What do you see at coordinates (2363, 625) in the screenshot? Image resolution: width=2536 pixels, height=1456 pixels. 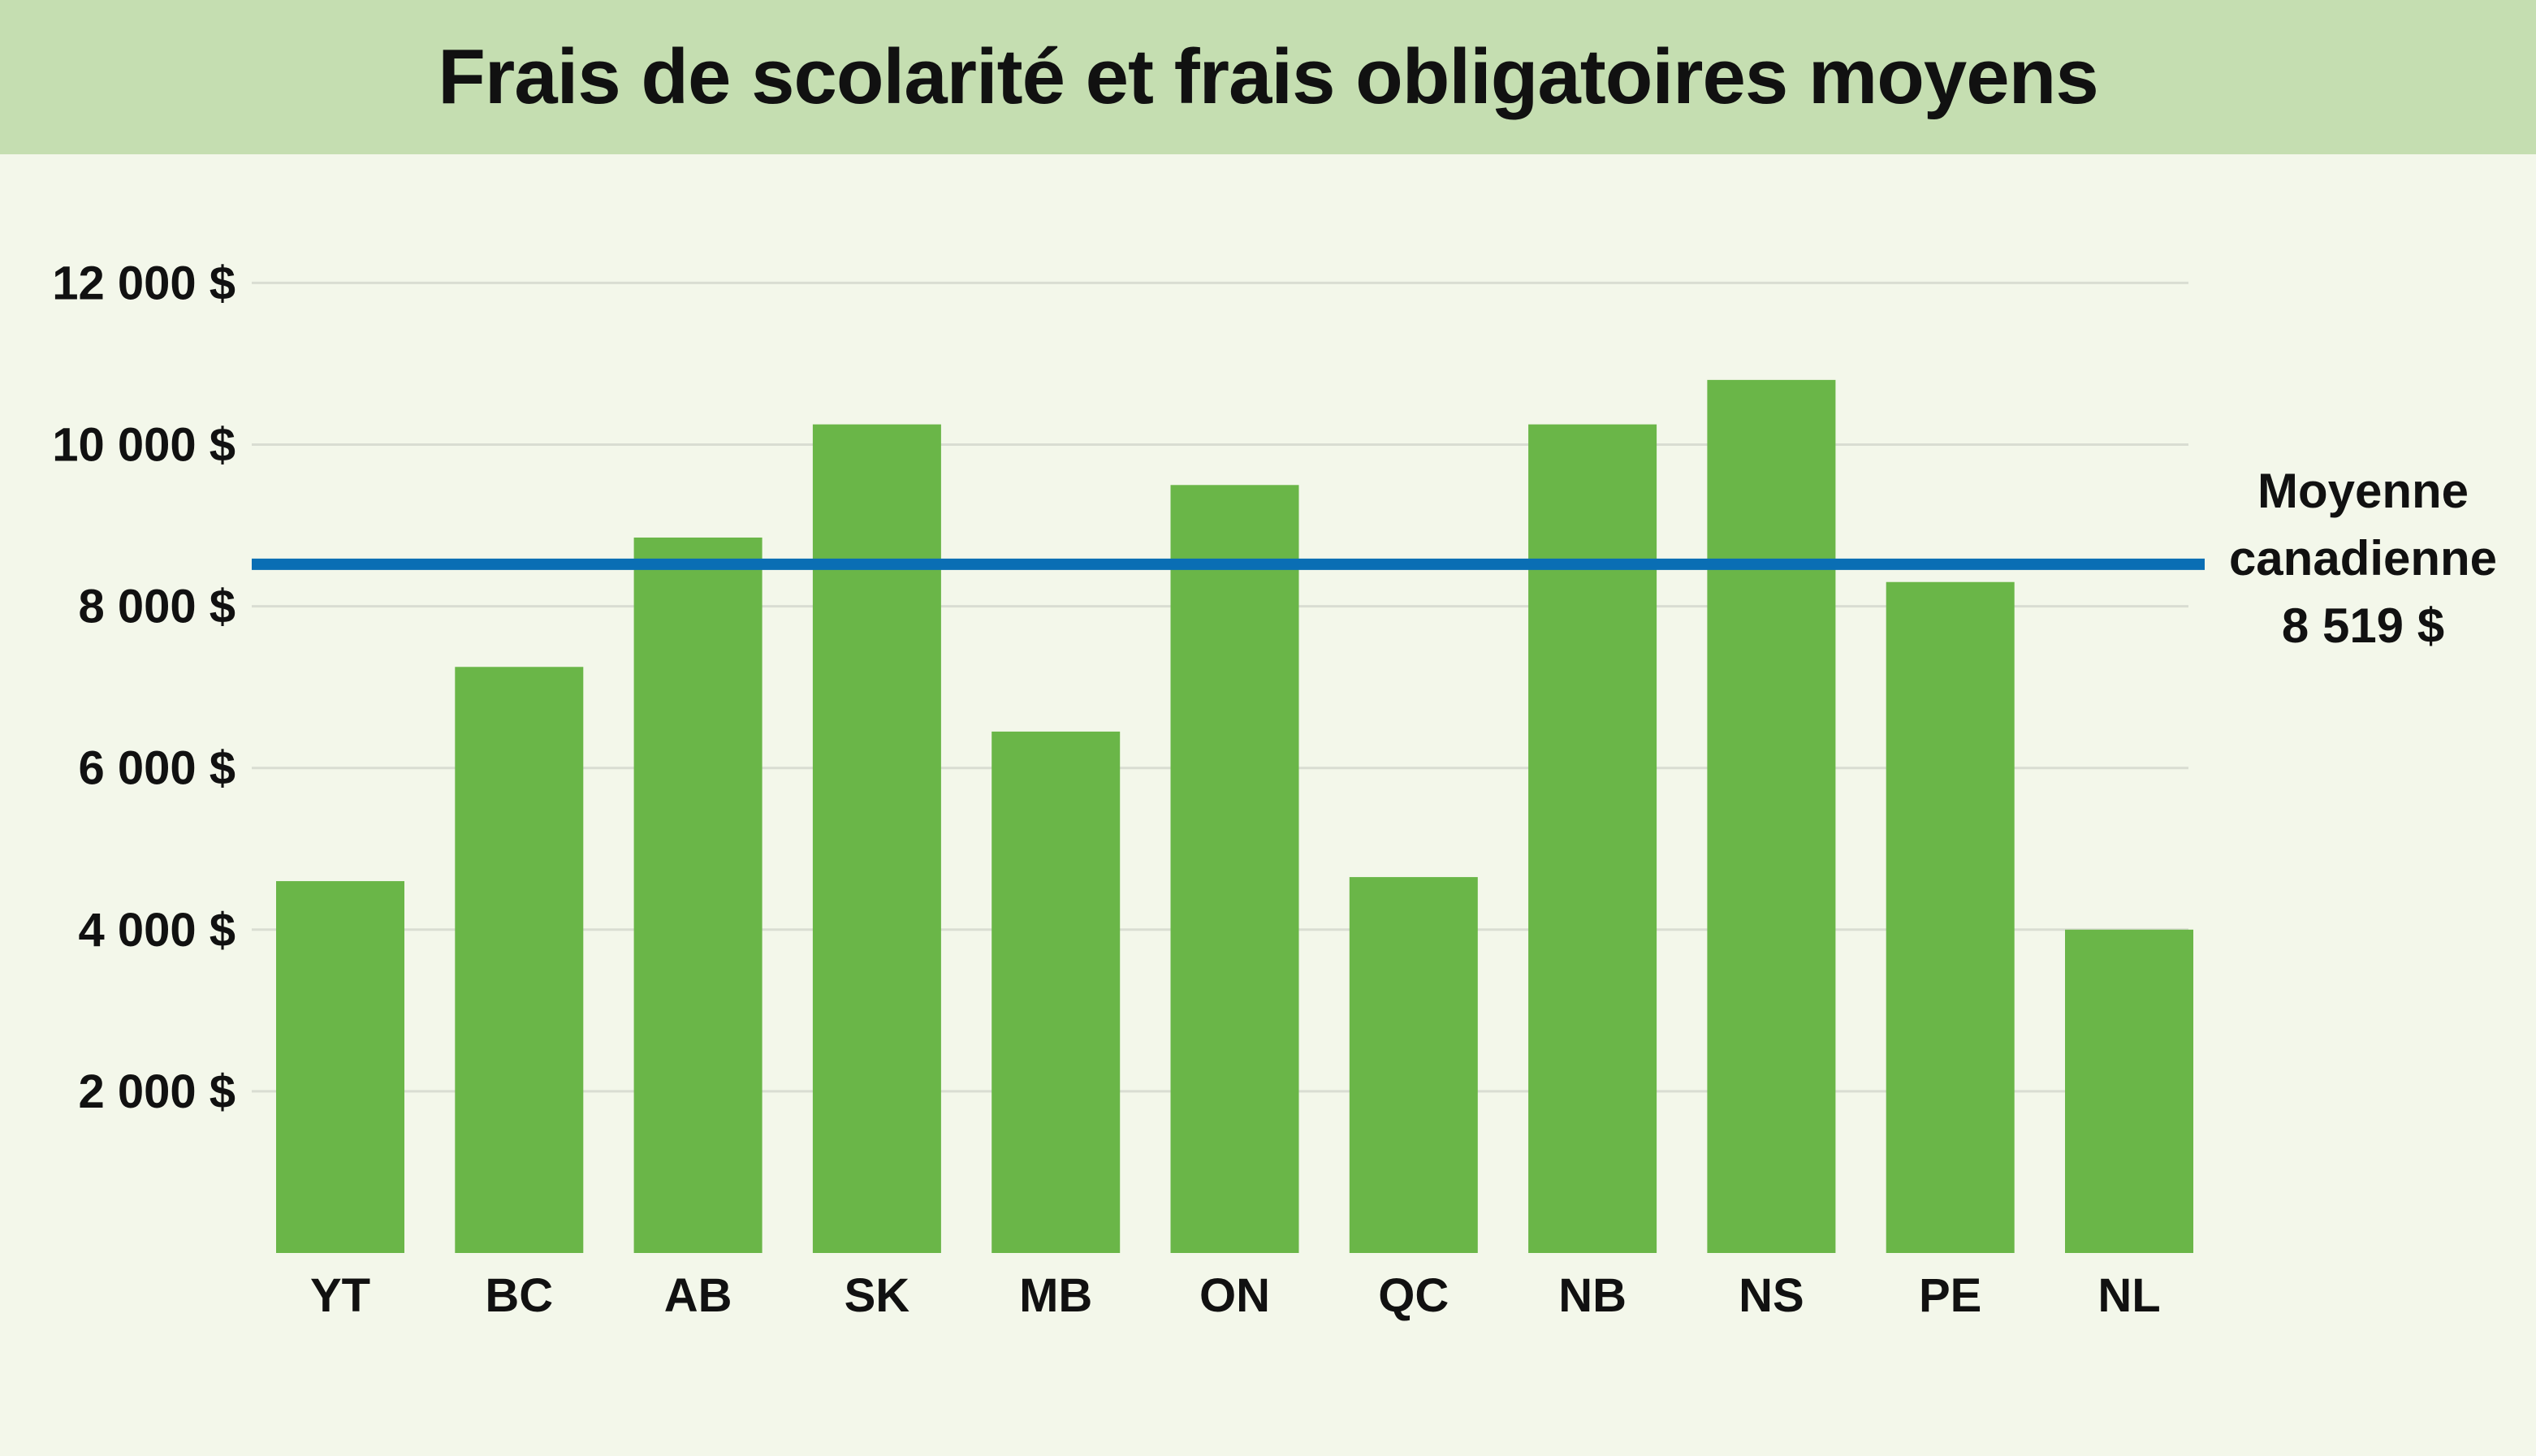 I see `average-label-line: 8 519 $` at bounding box center [2363, 625].